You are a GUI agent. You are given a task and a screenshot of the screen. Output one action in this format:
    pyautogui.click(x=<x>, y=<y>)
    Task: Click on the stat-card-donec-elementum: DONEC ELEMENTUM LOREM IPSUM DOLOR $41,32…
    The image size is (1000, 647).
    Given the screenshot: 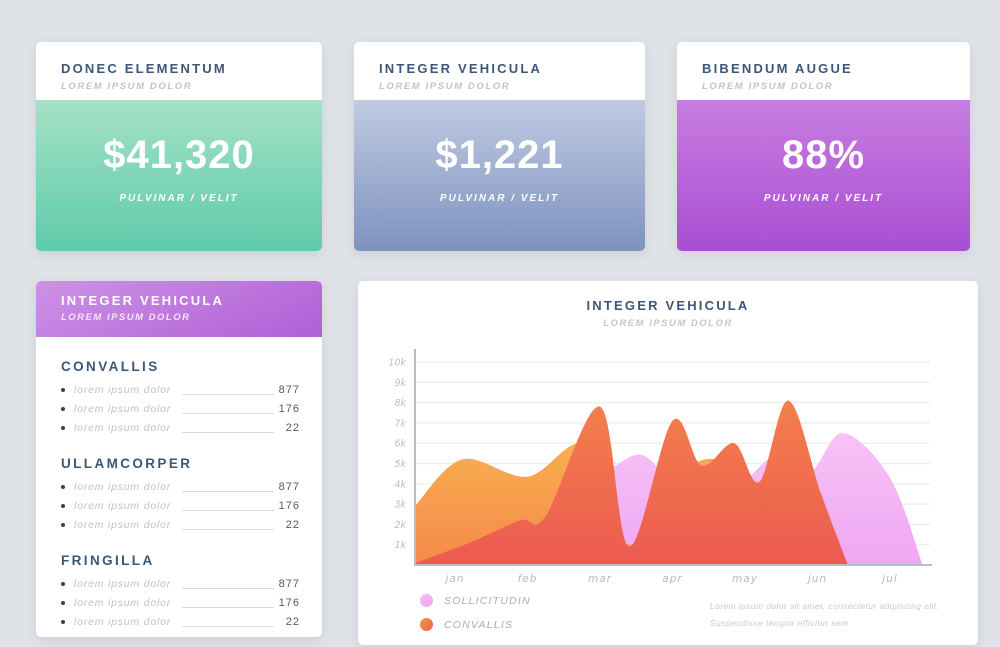 What is the action you would take?
    pyautogui.click(x=179, y=146)
    